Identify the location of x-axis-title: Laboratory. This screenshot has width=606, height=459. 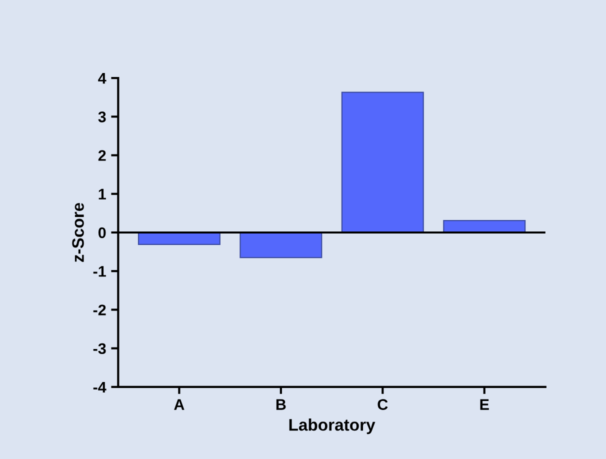
(332, 426).